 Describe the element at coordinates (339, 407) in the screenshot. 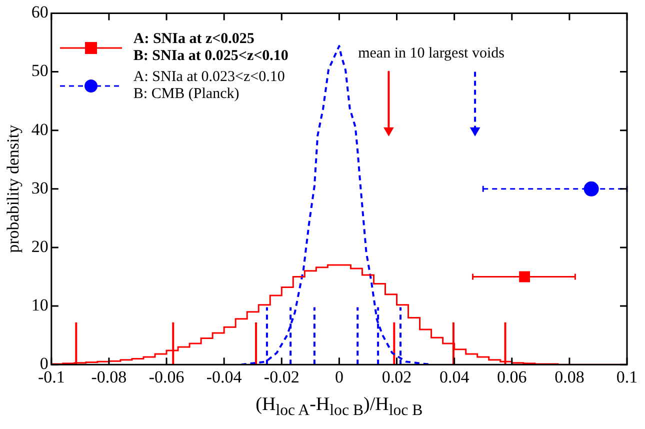

I see `x-axis-title: (H$_{loc A}$-H$_{loc B}$)/H$_{loc B}$` at that location.